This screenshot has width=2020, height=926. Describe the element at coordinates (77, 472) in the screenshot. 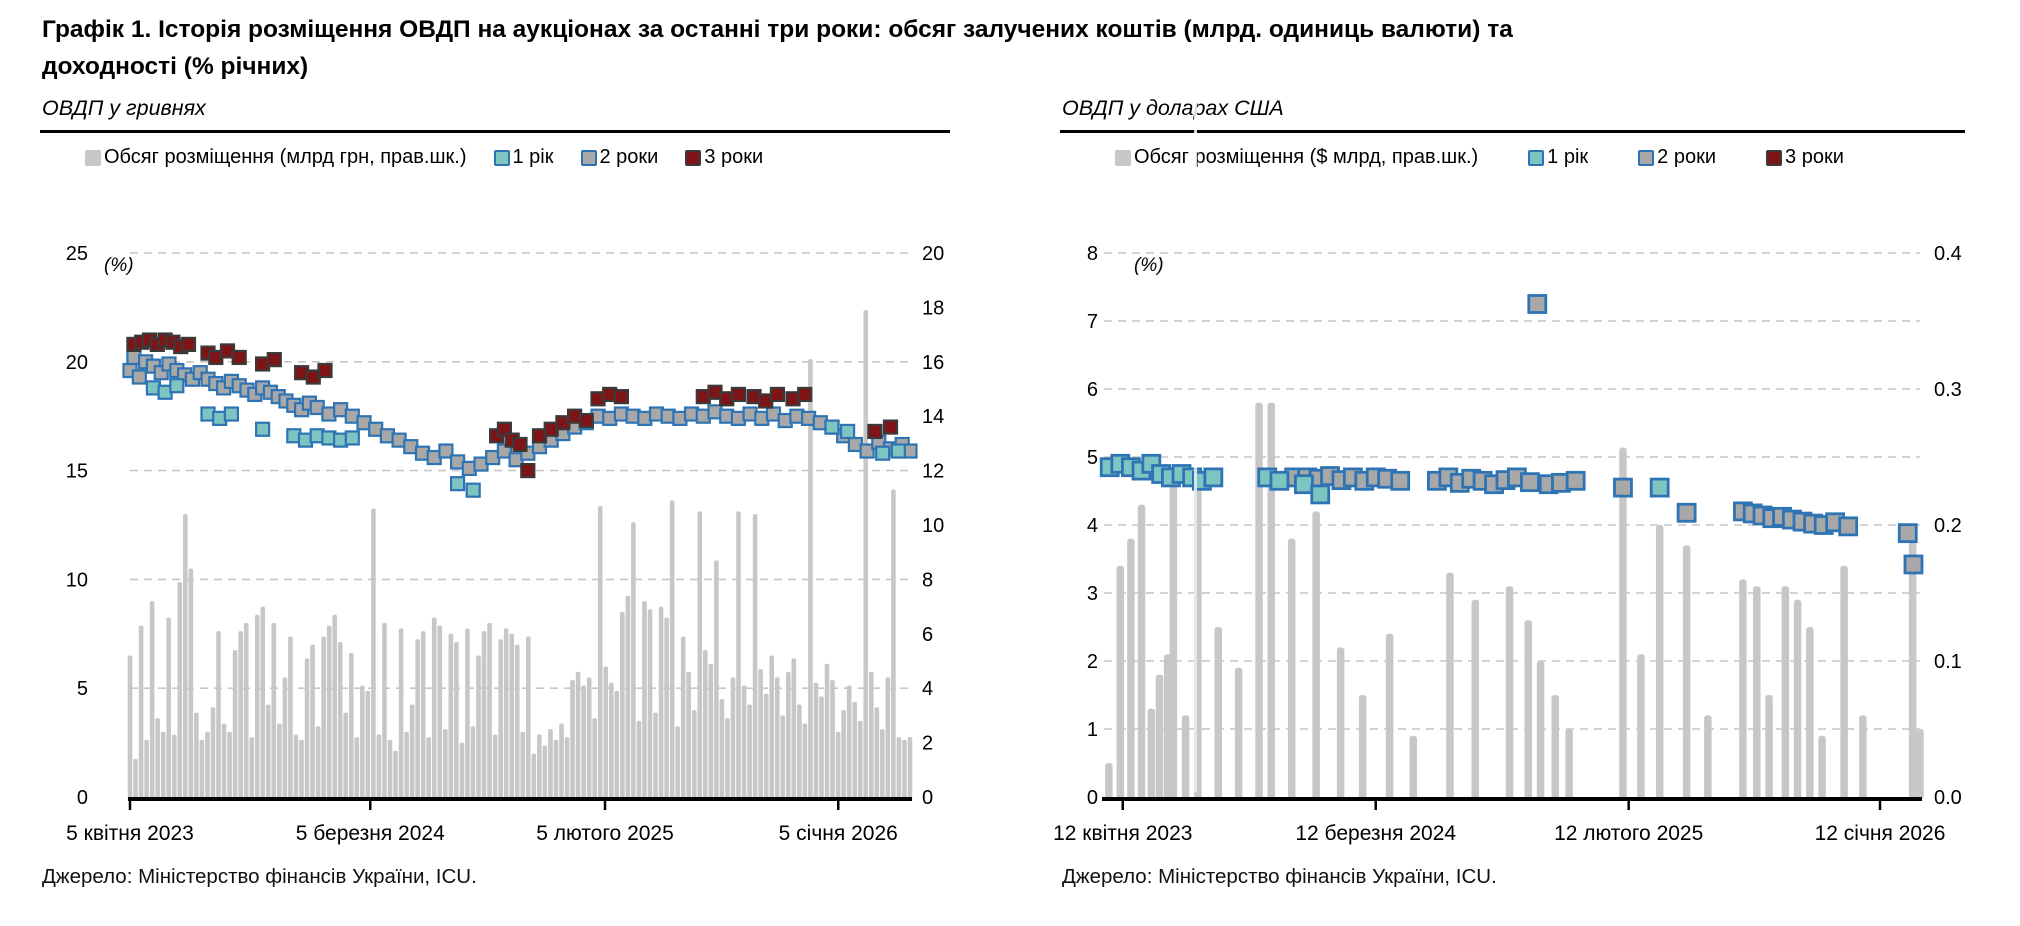

I see `svg-text: 15` at that location.